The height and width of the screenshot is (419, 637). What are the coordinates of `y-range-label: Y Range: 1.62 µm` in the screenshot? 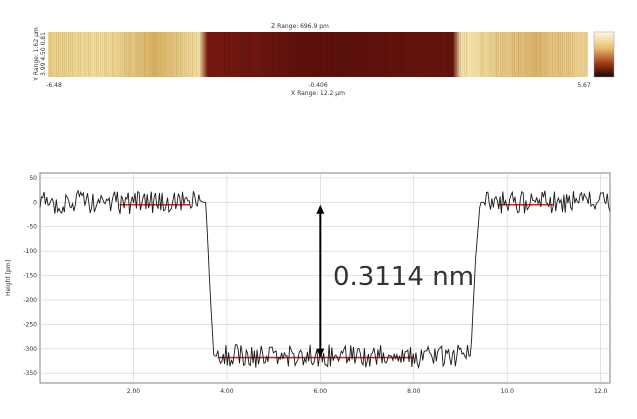 It's located at (36, 54).